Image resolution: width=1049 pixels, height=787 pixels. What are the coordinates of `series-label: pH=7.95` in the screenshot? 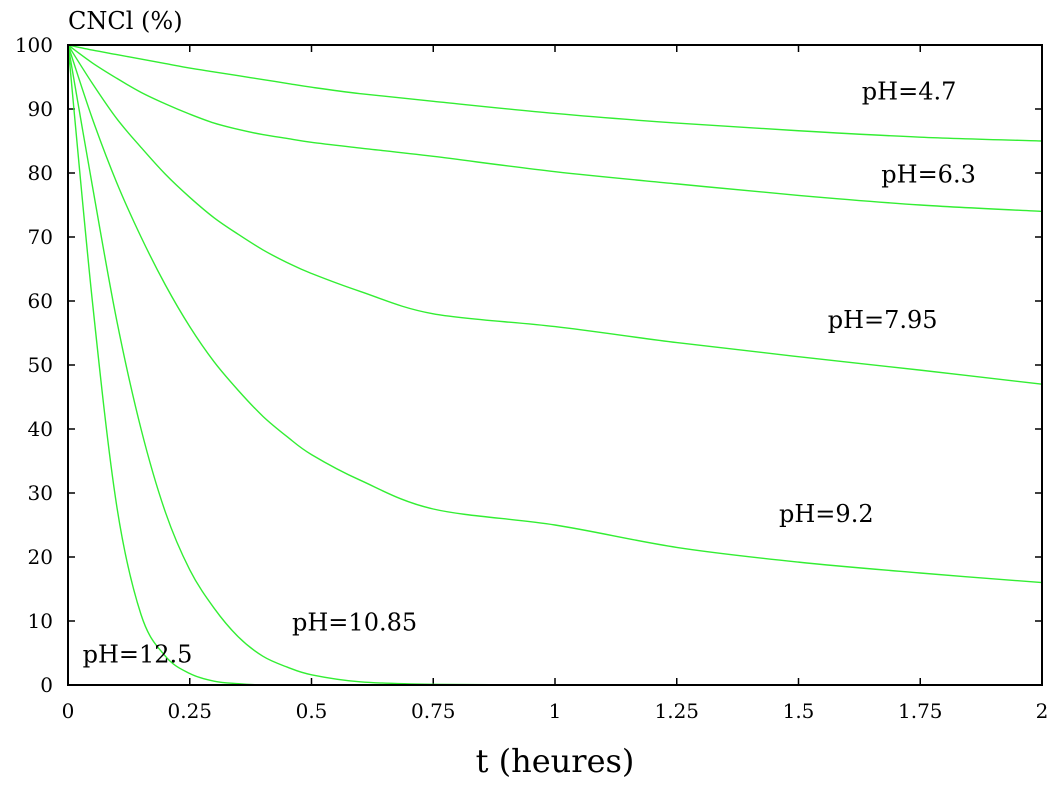 It's located at (883, 320).